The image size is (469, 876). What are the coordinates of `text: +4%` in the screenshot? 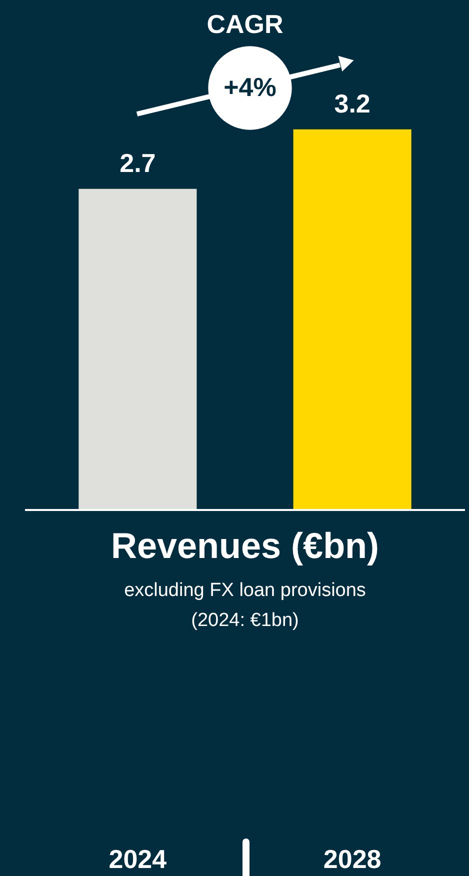 It's located at (250, 87).